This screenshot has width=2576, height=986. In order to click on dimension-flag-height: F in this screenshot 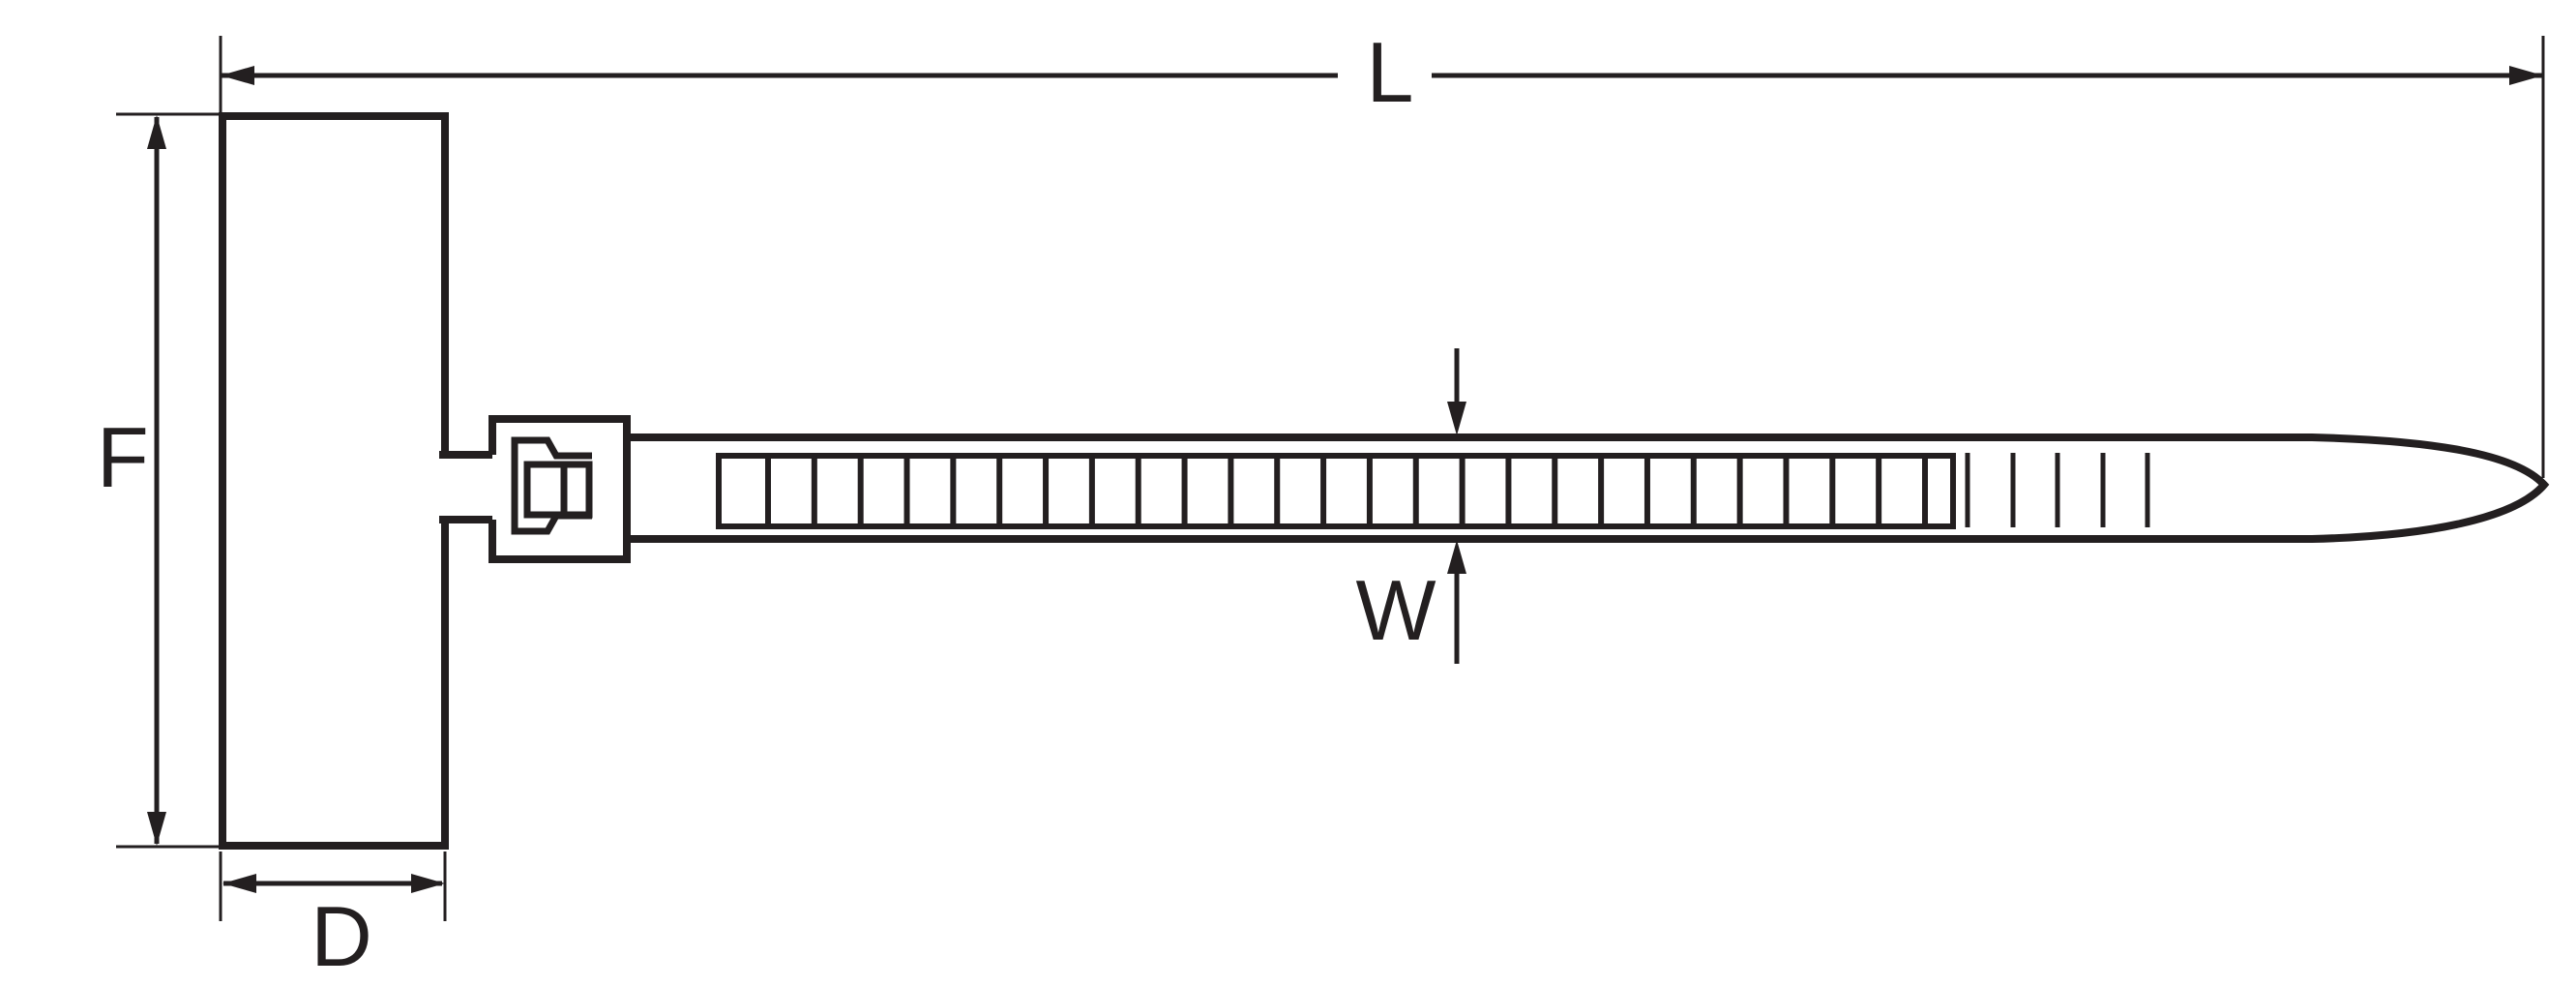, I will do `click(159, 480)`.